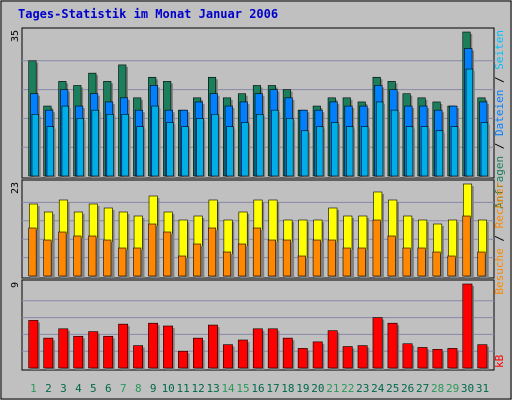 The height and width of the screenshot is (400, 512). What do you see at coordinates (212, 388) in the screenshot?
I see `day-label-13: 13` at bounding box center [212, 388].